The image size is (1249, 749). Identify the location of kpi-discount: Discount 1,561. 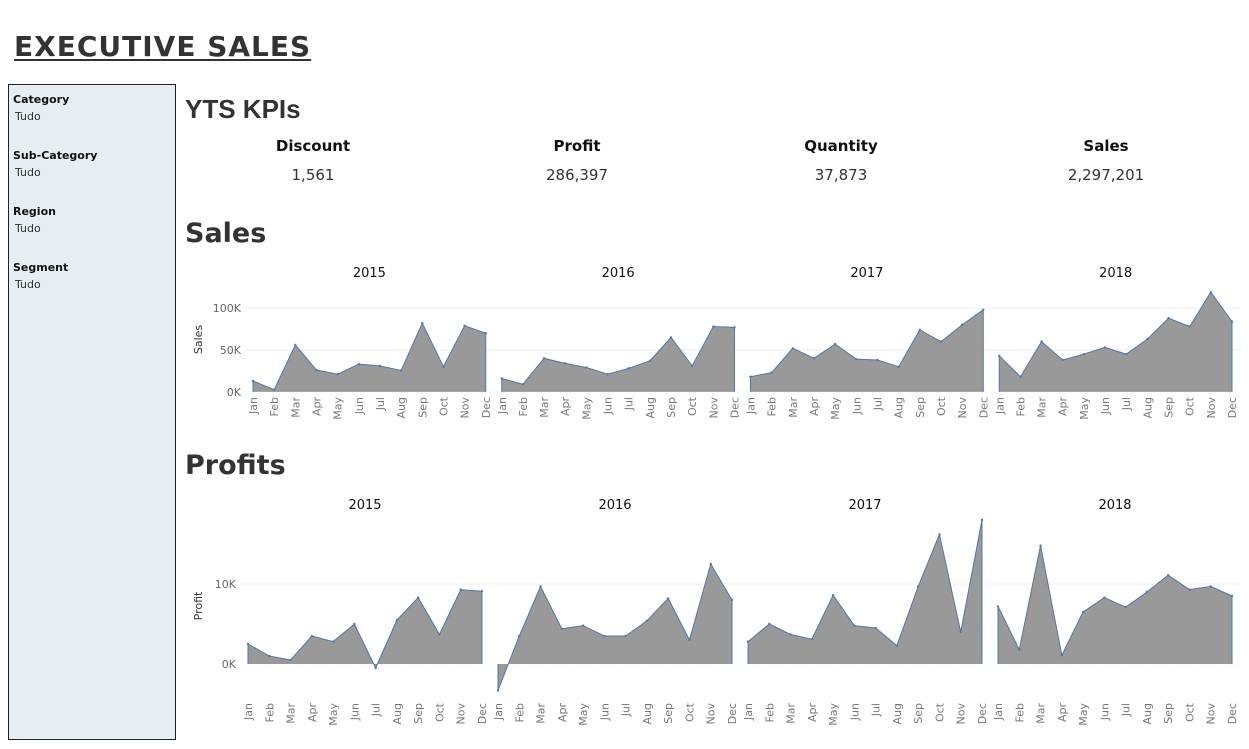
(313, 160).